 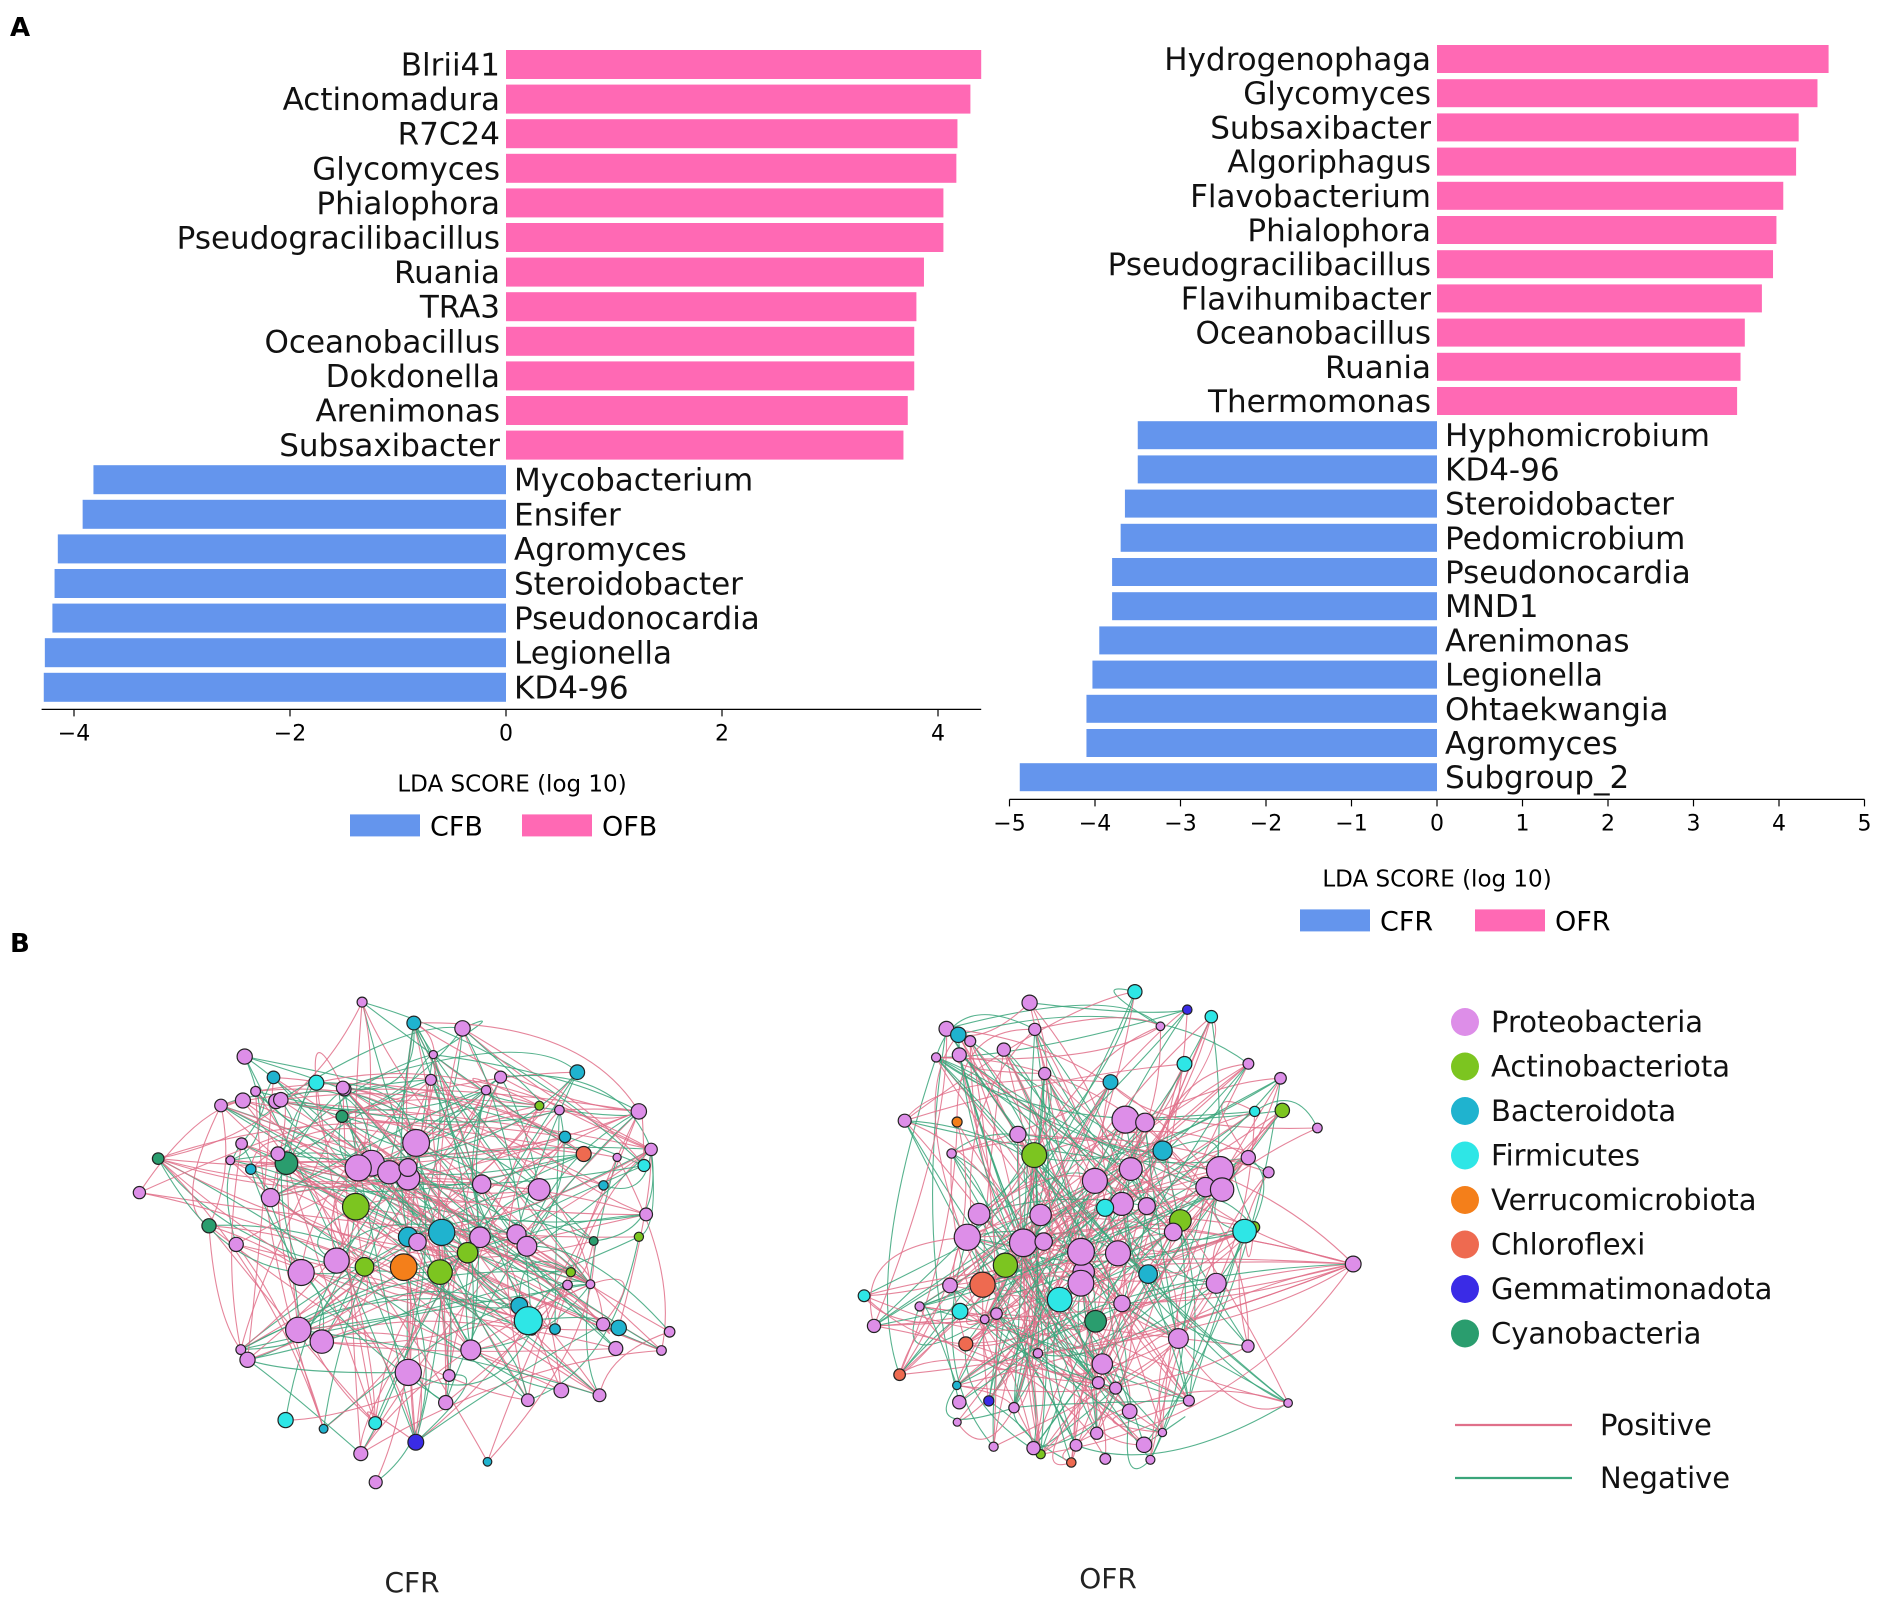 I want to click on legend-phylum-bacteroidota: Bacteroidota, so click(x=1583, y=1111).